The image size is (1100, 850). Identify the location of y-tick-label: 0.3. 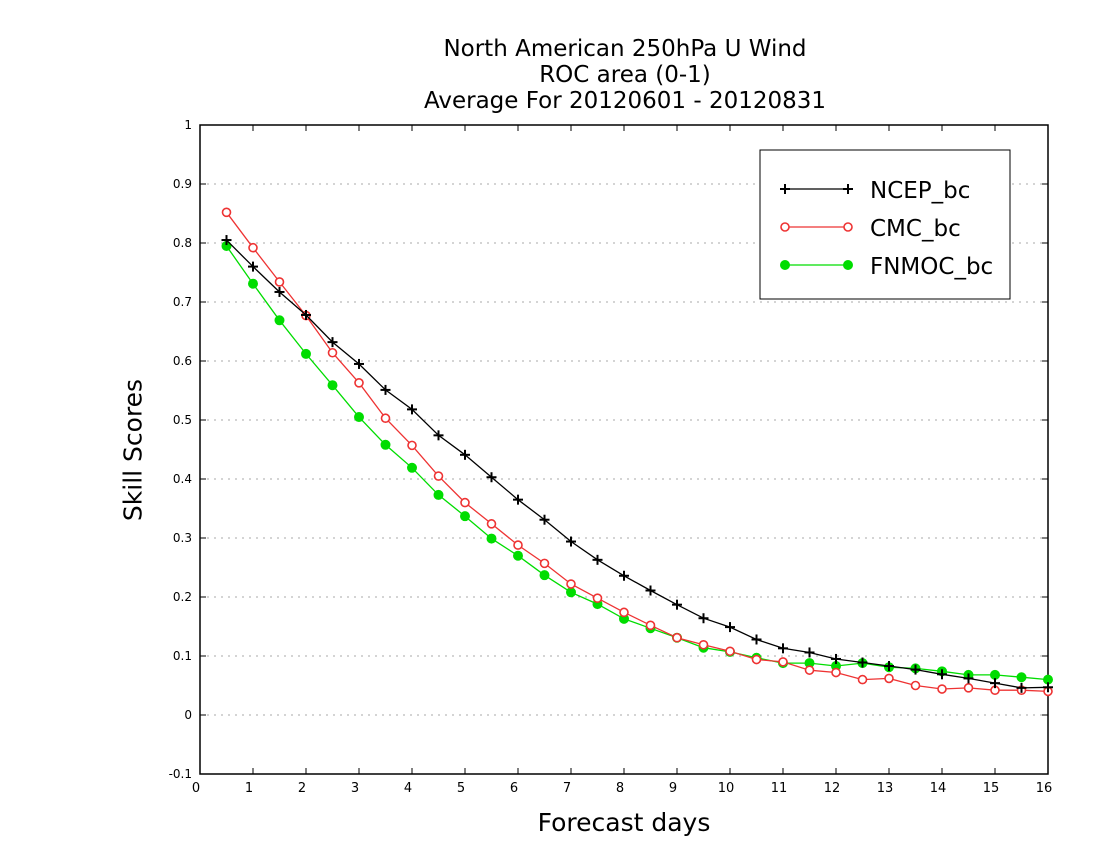
(182, 538).